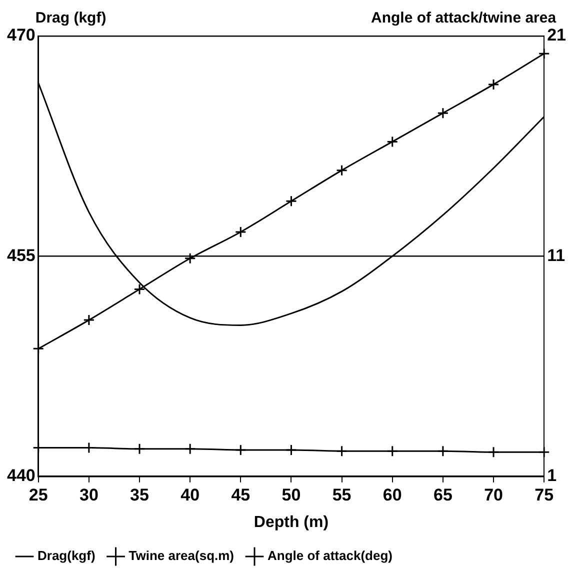 Image resolution: width=573 pixels, height=577 pixels. What do you see at coordinates (556, 255) in the screenshot?
I see `y2-tick-label: 11` at bounding box center [556, 255].